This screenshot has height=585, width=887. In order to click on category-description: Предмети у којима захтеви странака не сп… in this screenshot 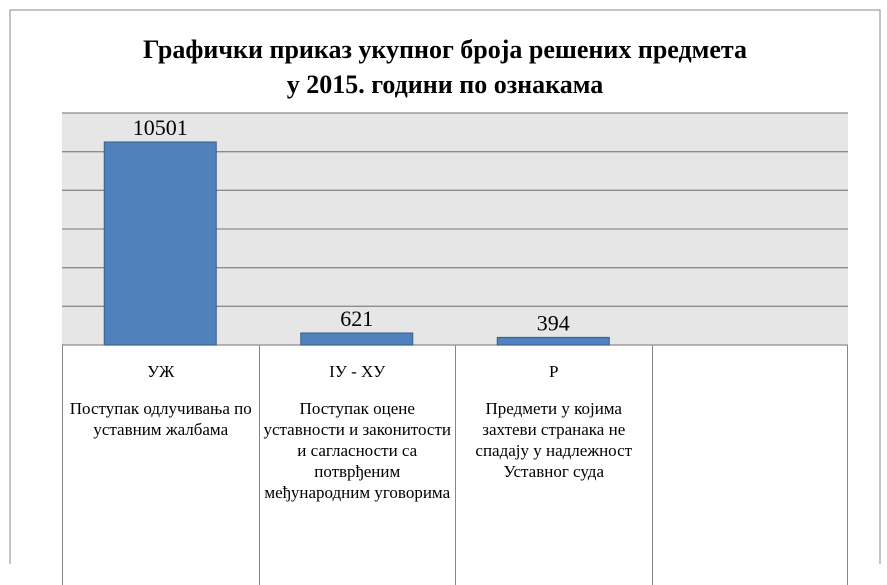, I will do `click(554, 440)`.